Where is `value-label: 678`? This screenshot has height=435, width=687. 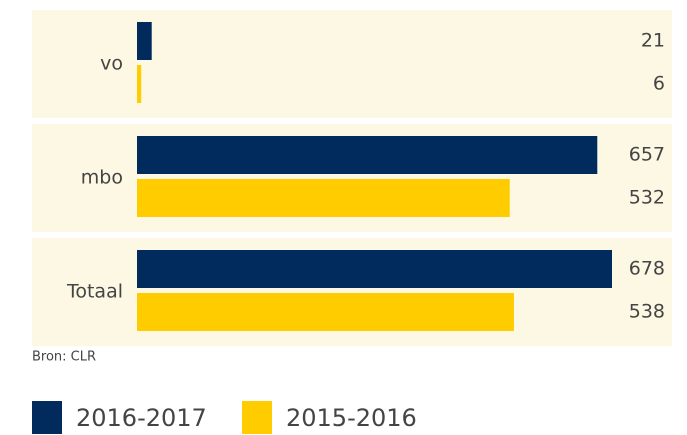
value-label: 678 is located at coordinates (647, 269).